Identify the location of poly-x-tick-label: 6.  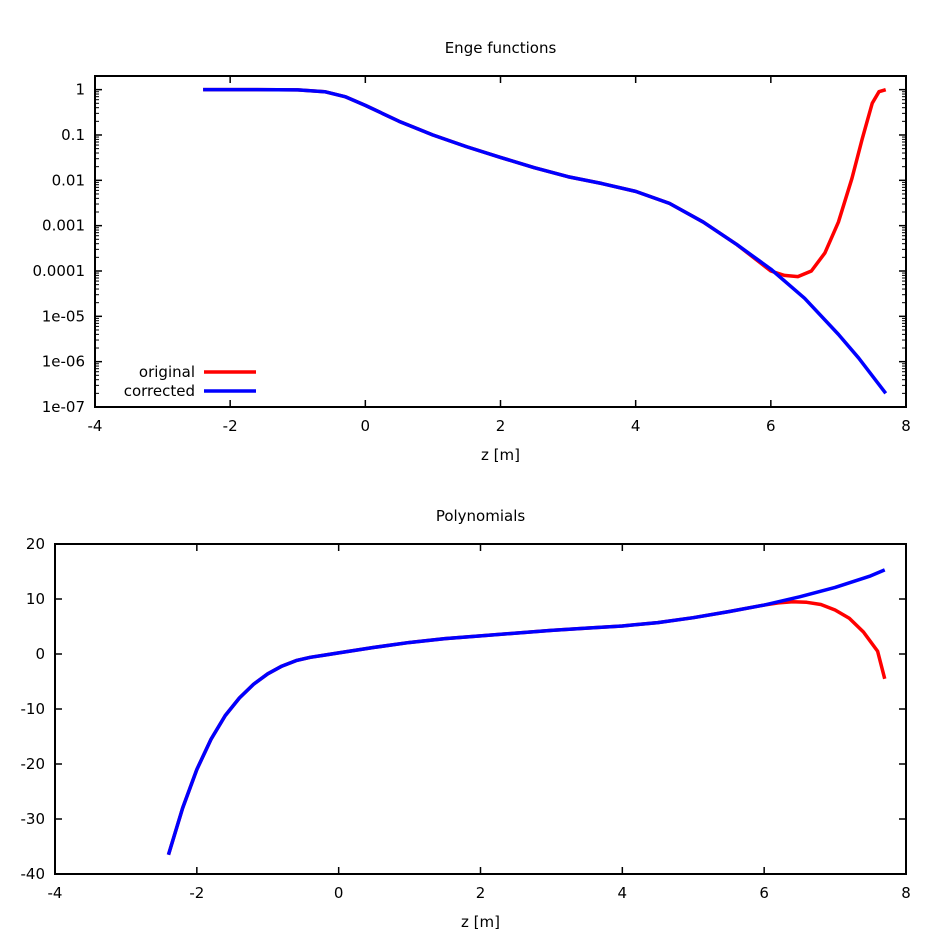
(764, 893).